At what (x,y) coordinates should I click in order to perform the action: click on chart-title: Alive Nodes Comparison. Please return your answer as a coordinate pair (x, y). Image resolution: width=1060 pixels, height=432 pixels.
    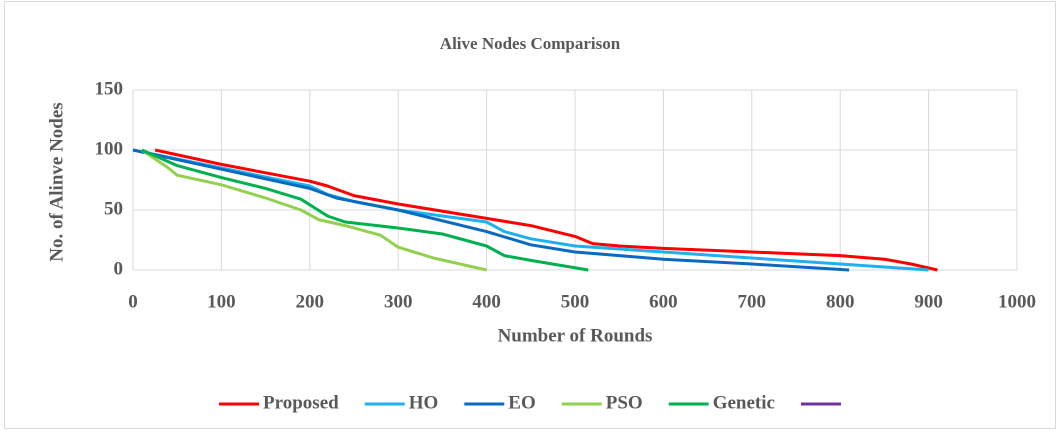
    Looking at the image, I should click on (530, 43).